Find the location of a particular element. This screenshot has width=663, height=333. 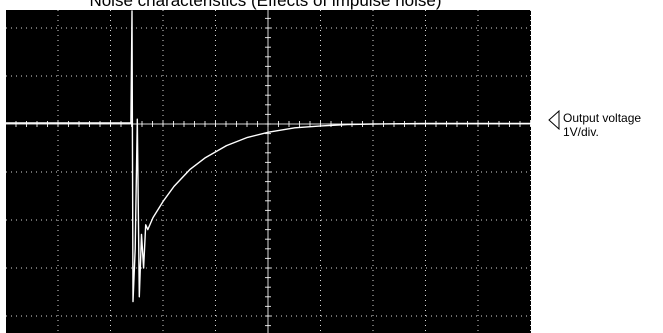

channel-marker-icon is located at coordinates (554, 120).